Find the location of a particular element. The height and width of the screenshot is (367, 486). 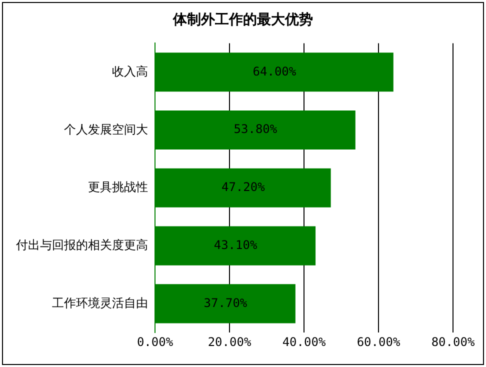

x-tick-label: 80.00% is located at coordinates (453, 341).